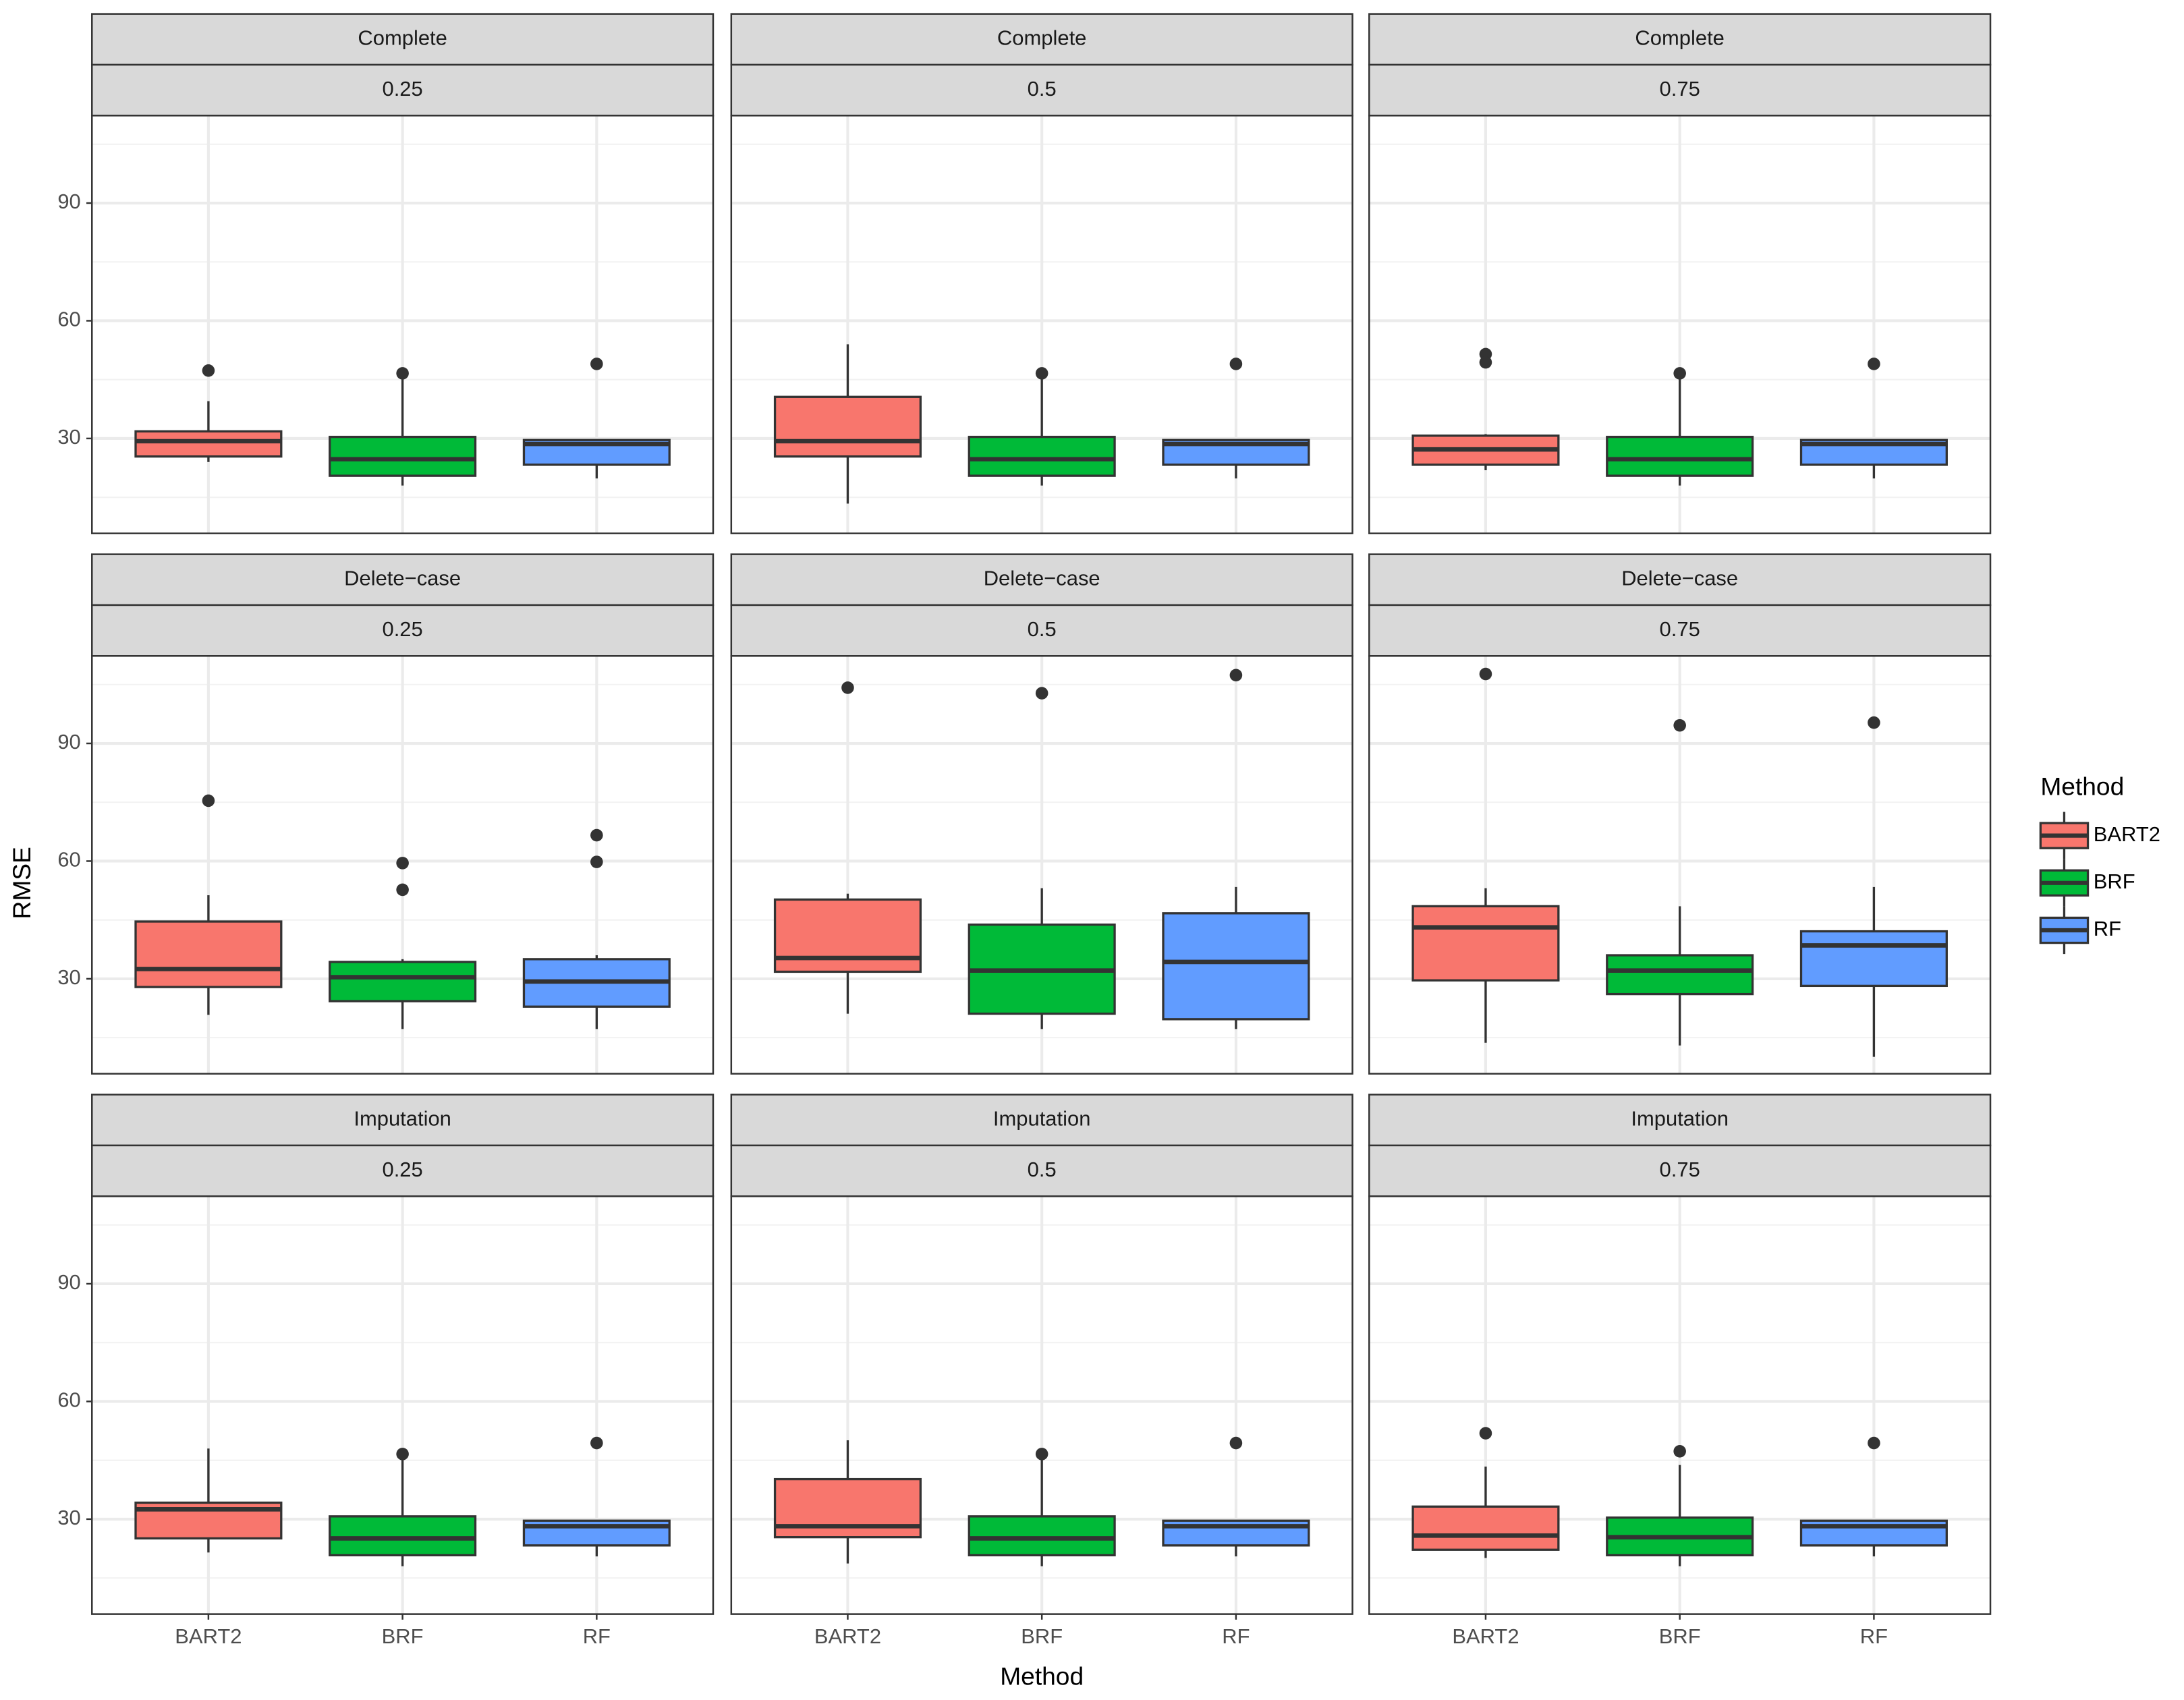  What do you see at coordinates (2107, 929) in the screenshot?
I see `legend-label: RF` at bounding box center [2107, 929].